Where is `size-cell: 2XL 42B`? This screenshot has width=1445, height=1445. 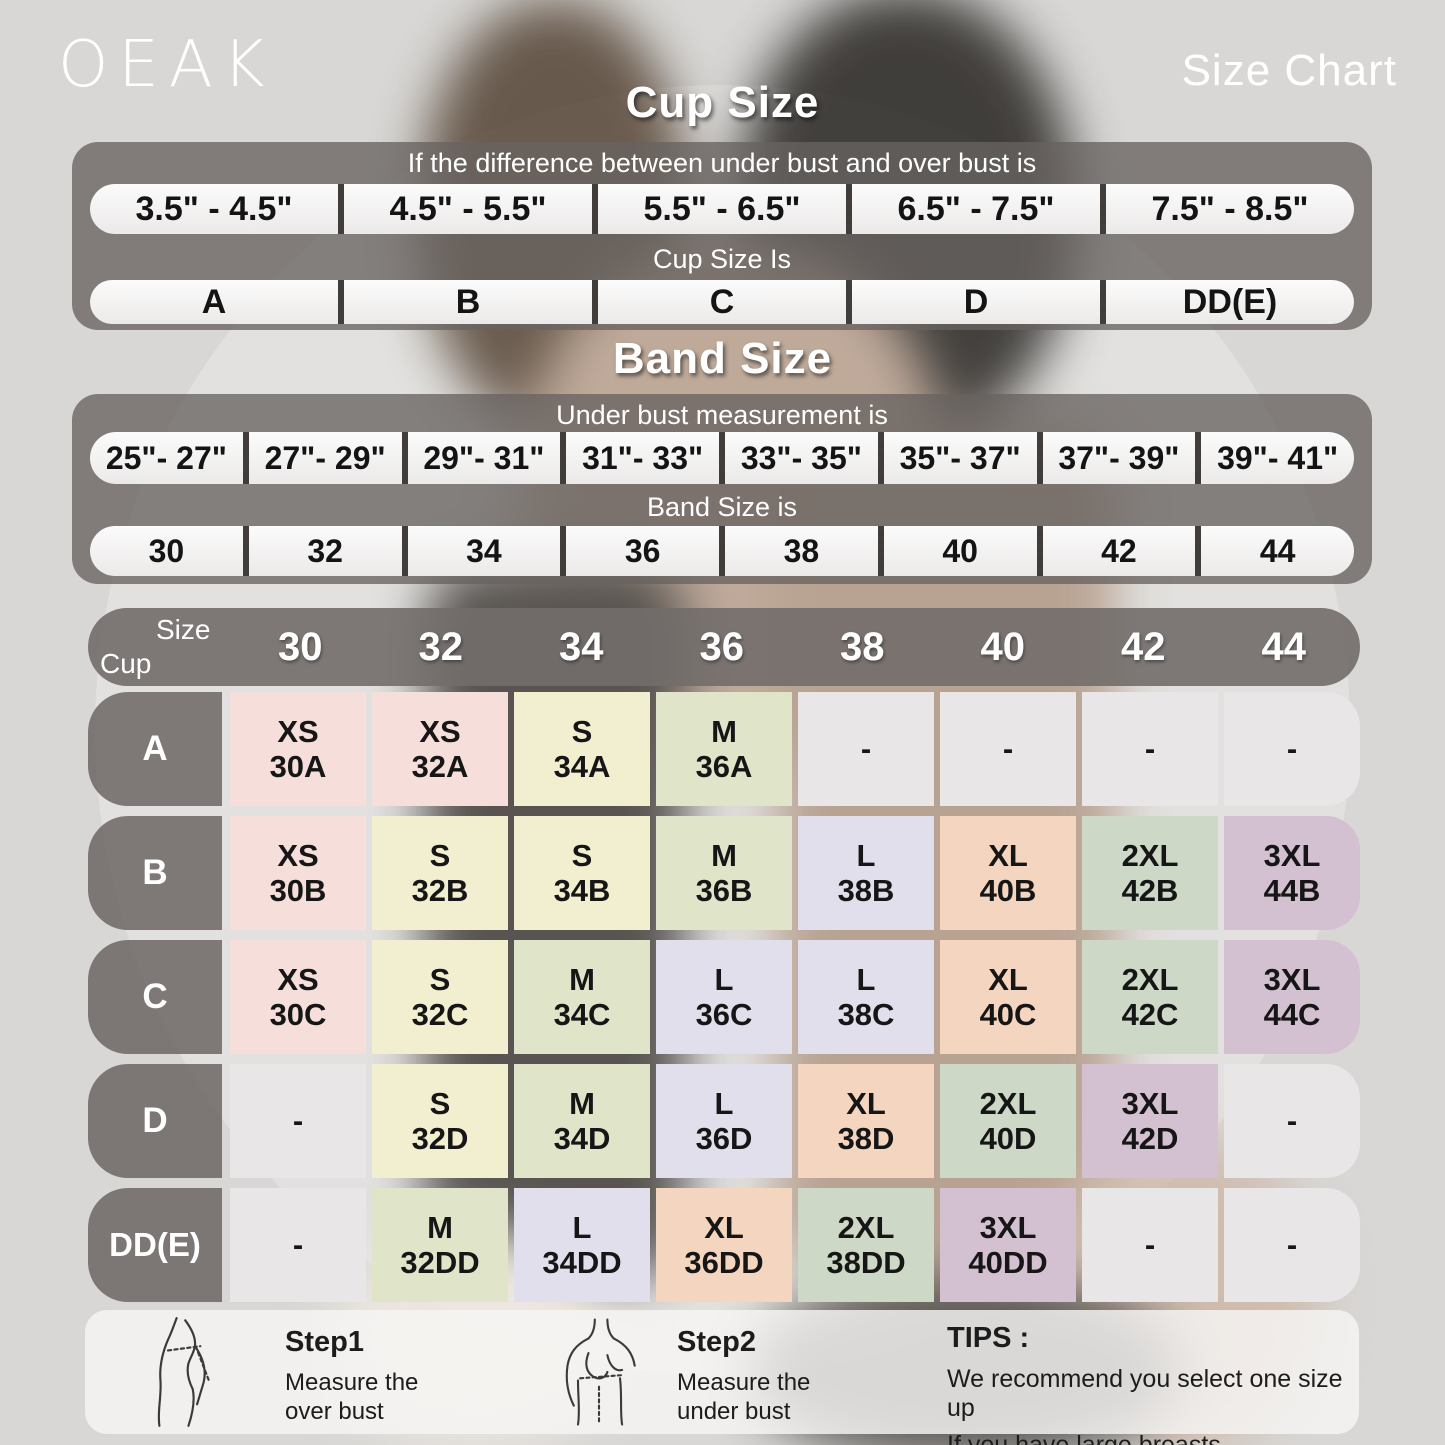
size-cell: 2XL 42B is located at coordinates (1150, 873).